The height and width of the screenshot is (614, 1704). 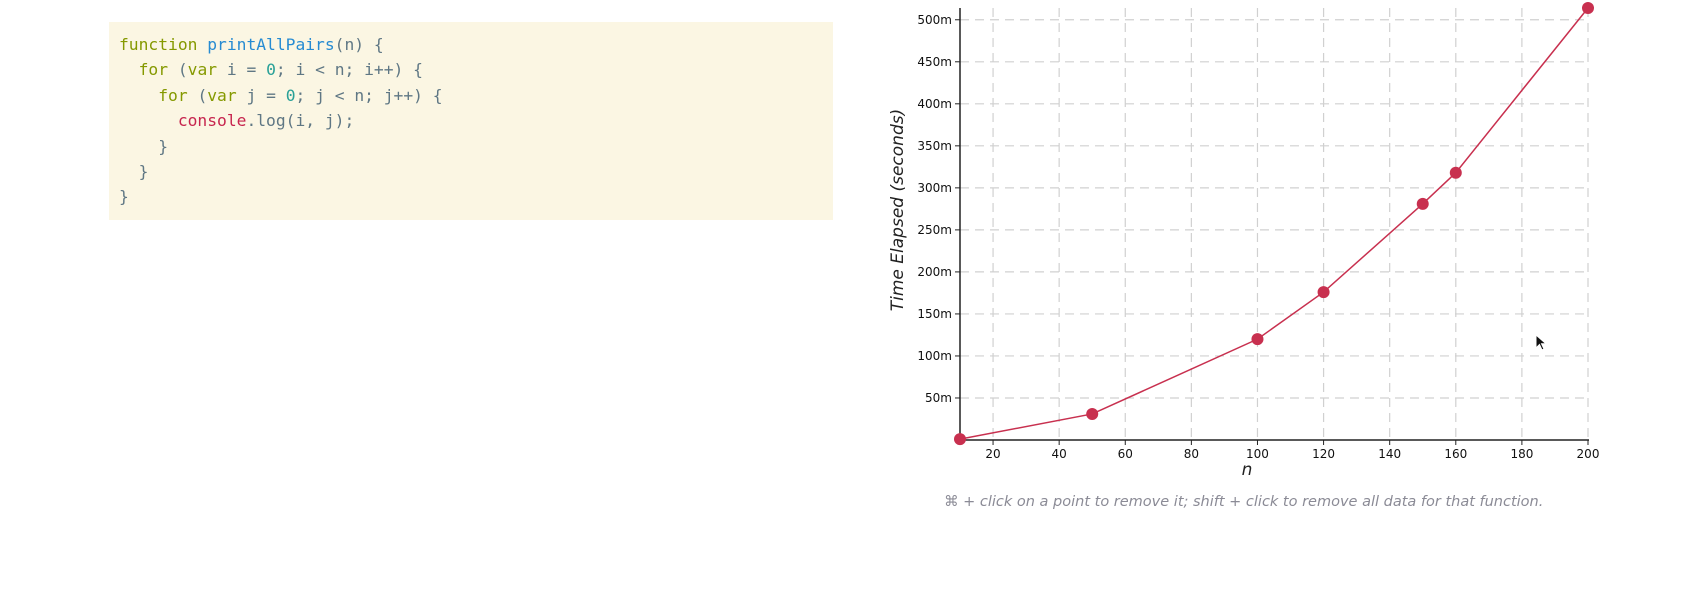 What do you see at coordinates (934, 272) in the screenshot?
I see `y-tick-label: 200m` at bounding box center [934, 272].